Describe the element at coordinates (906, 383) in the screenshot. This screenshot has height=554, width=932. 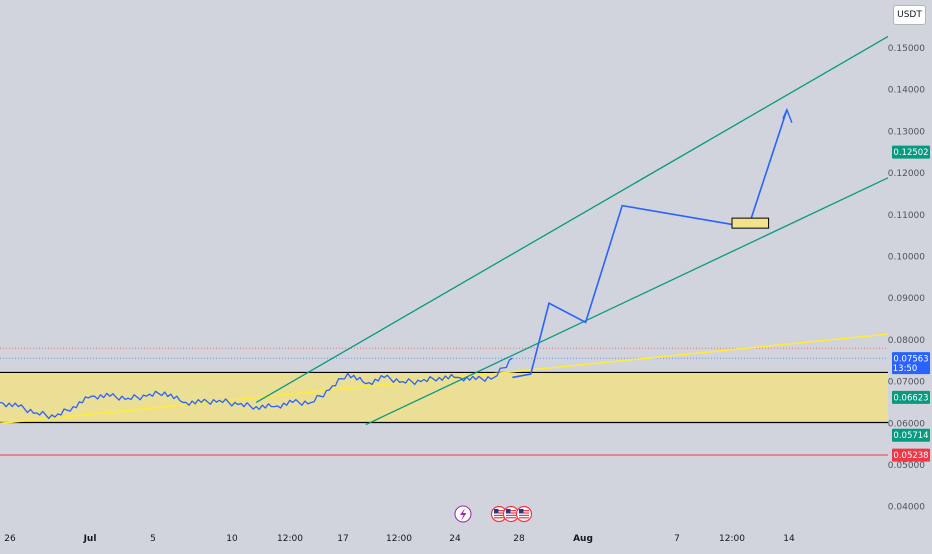
I see `y-tick-label: 0.07000` at that location.